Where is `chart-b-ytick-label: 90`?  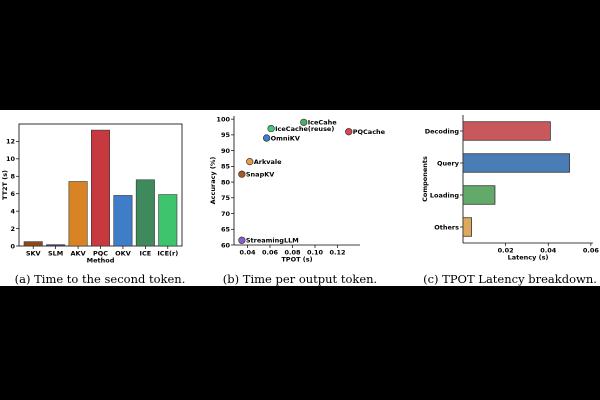
chart-b-ytick-label: 90 is located at coordinates (226, 151).